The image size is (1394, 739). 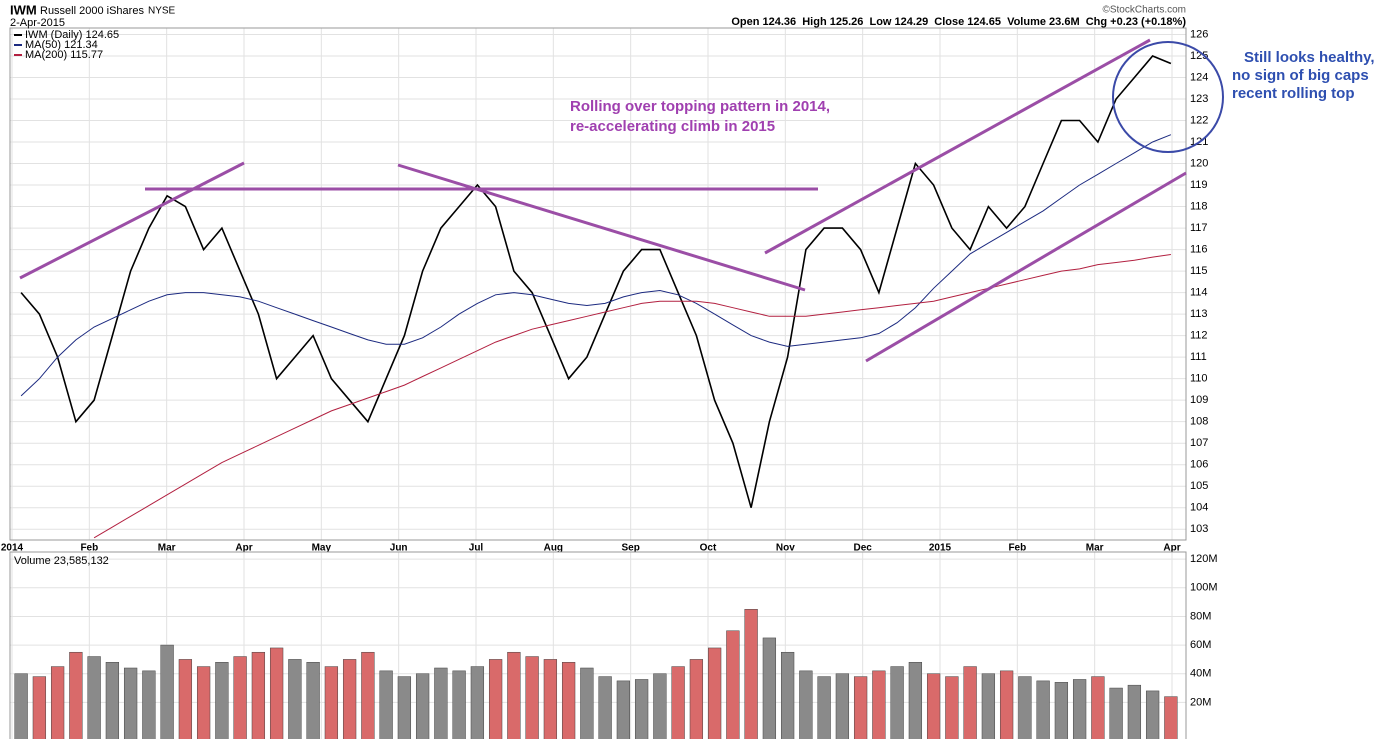 I want to click on y-tick-label: 124, so click(x=1199, y=77).